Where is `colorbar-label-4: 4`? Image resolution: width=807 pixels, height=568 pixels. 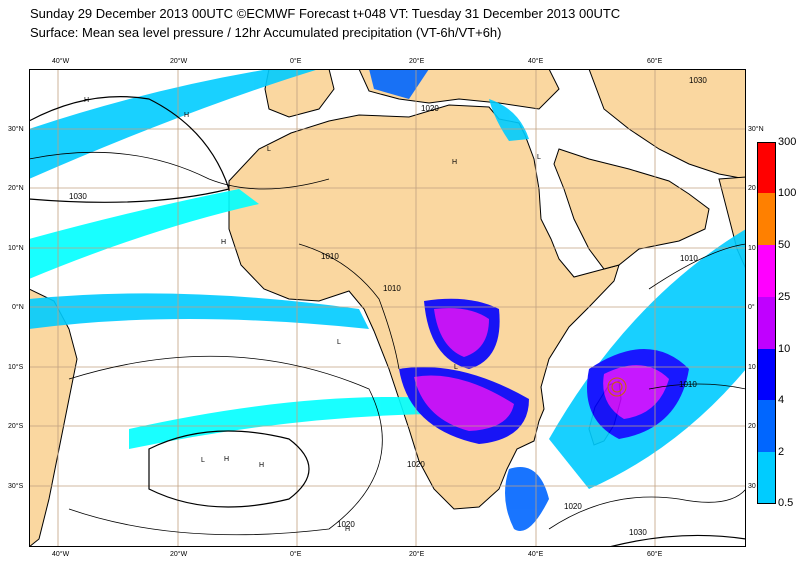 colorbar-label-4: 4 is located at coordinates (781, 400).